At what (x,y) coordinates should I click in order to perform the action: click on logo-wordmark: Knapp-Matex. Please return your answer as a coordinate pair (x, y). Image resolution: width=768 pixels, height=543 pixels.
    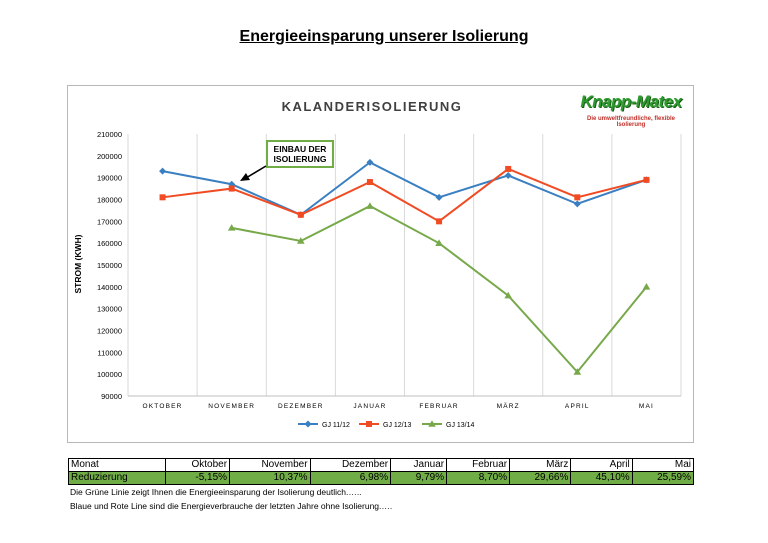
    Looking at the image, I should click on (631, 101).